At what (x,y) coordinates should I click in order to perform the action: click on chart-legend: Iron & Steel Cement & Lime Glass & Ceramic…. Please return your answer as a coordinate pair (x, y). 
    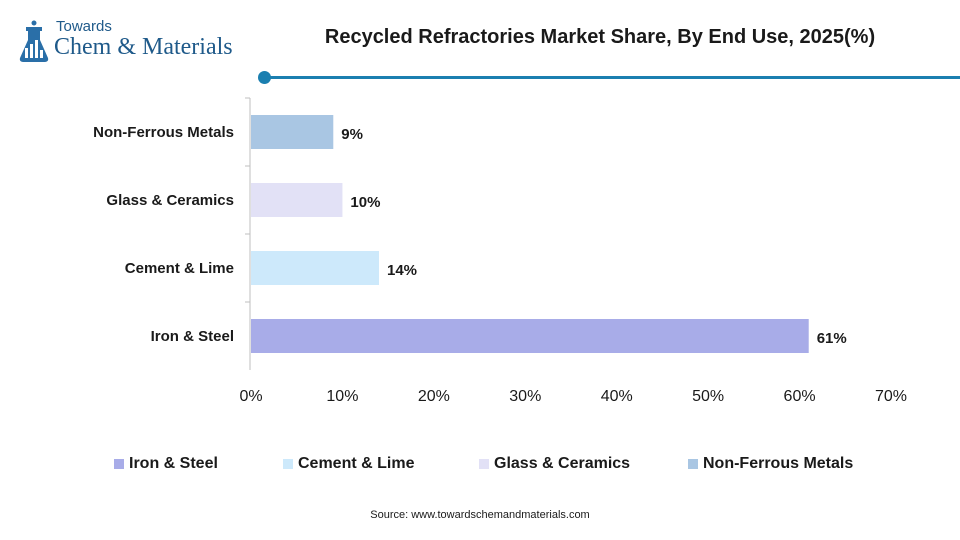
    Looking at the image, I should click on (480, 464).